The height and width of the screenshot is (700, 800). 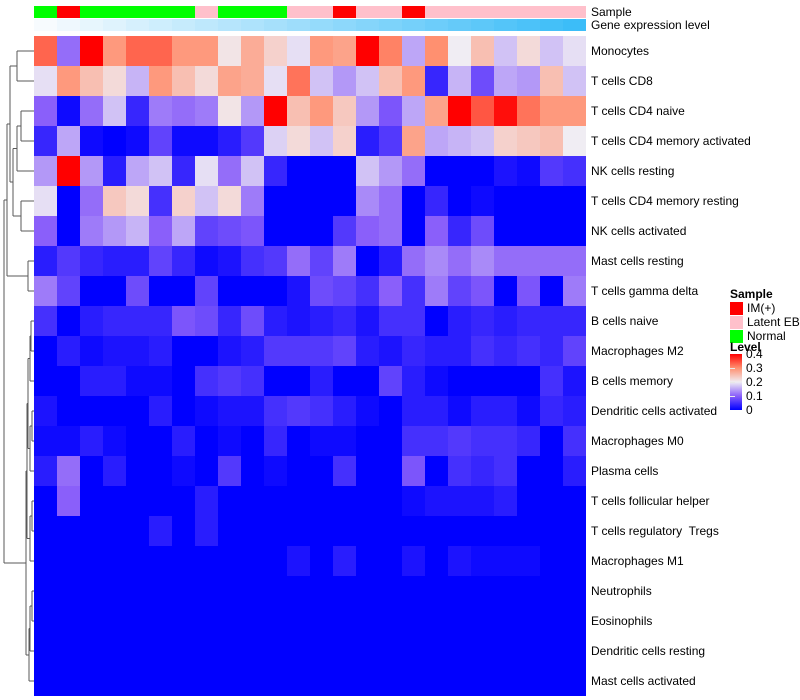 I want to click on level-tick-label: 0.3, so click(x=754, y=368).